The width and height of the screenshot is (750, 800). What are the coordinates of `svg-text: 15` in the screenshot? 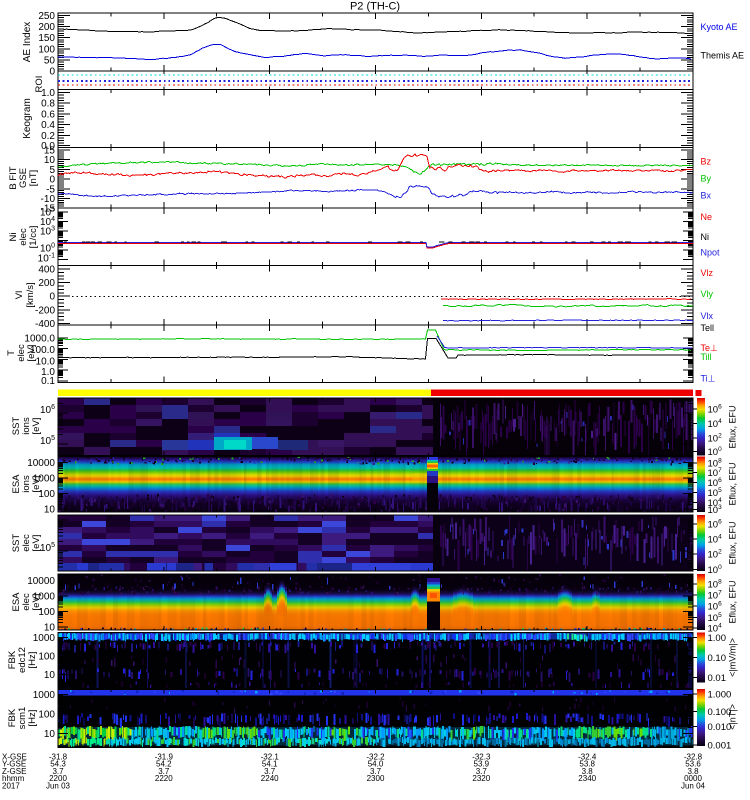 It's located at (50, 151).